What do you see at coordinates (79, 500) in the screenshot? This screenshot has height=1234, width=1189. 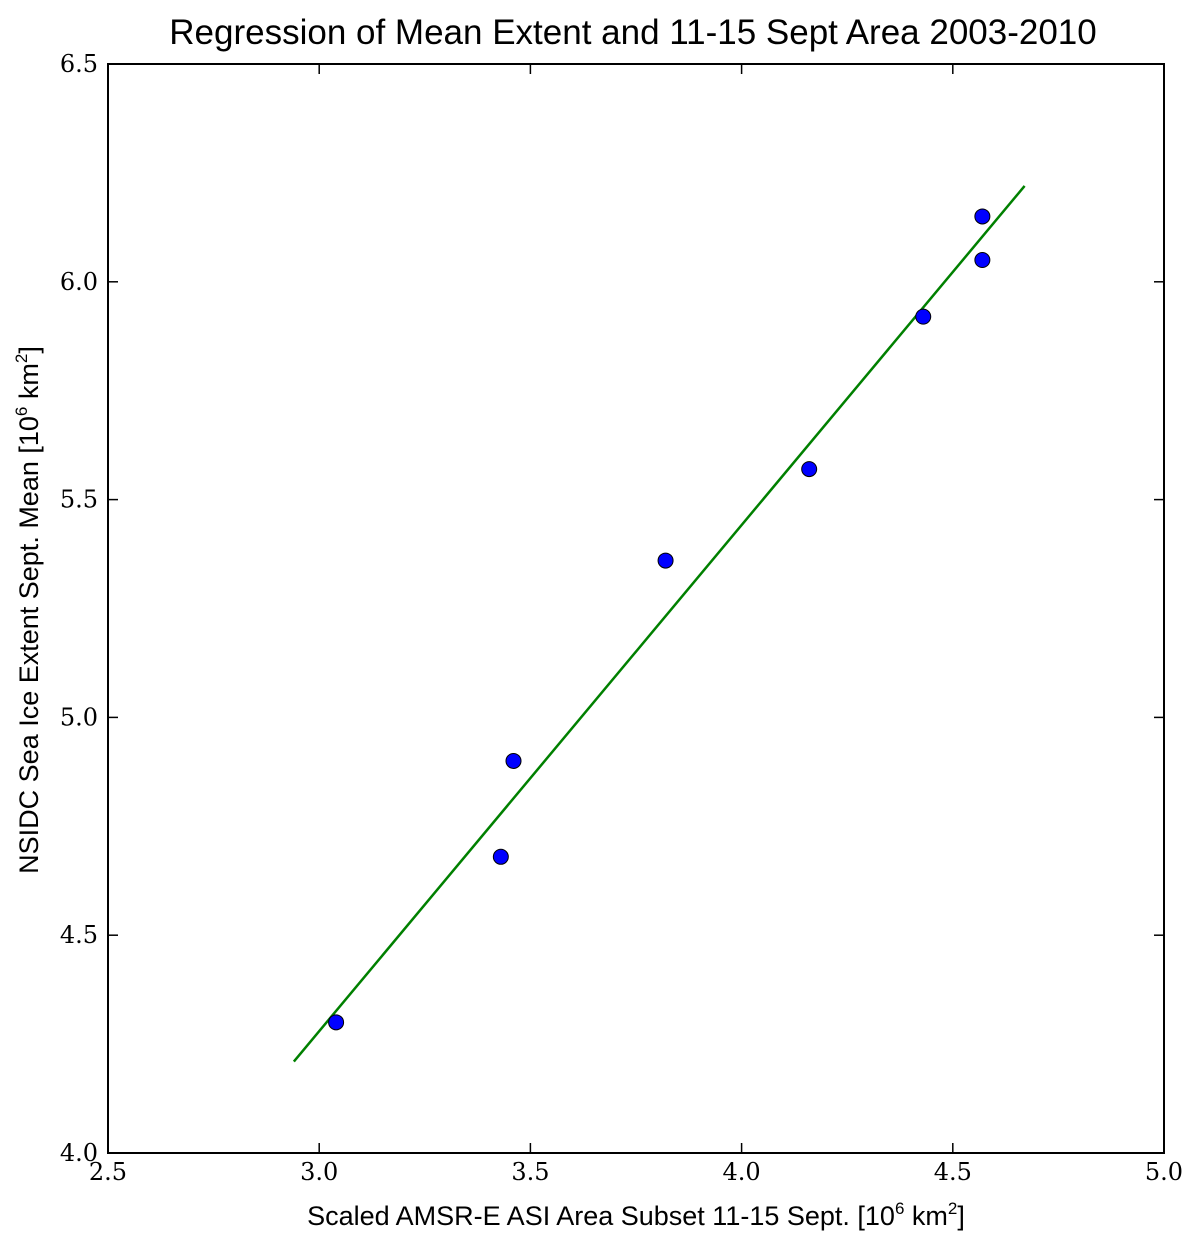 I see `y-tick-label: 5.5` at bounding box center [79, 500].